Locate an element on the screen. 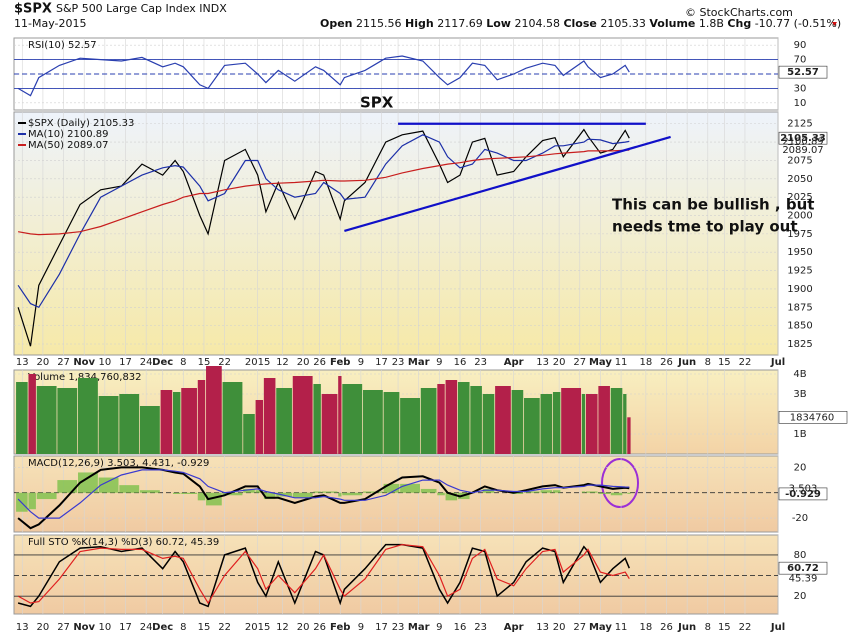 This screenshot has width=849, height=640. y-tick-label: 4B is located at coordinates (799, 374).